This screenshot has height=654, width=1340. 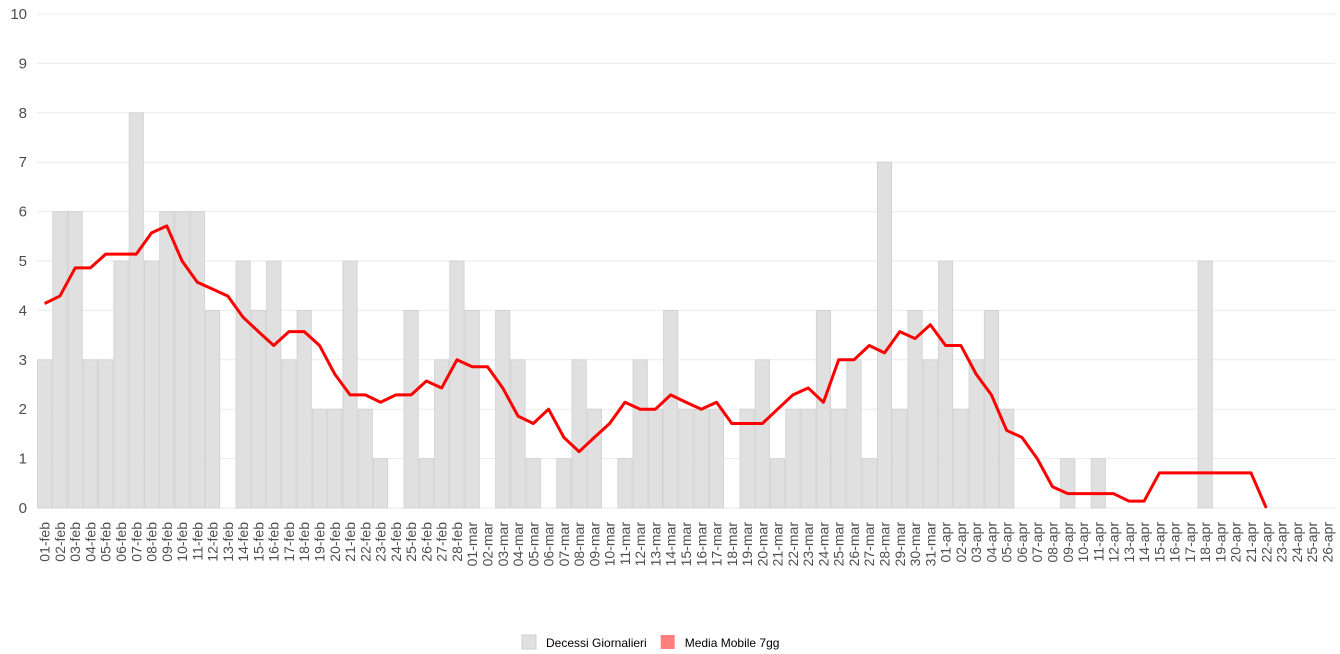 What do you see at coordinates (23, 162) in the screenshot?
I see `y-tick-label: 7` at bounding box center [23, 162].